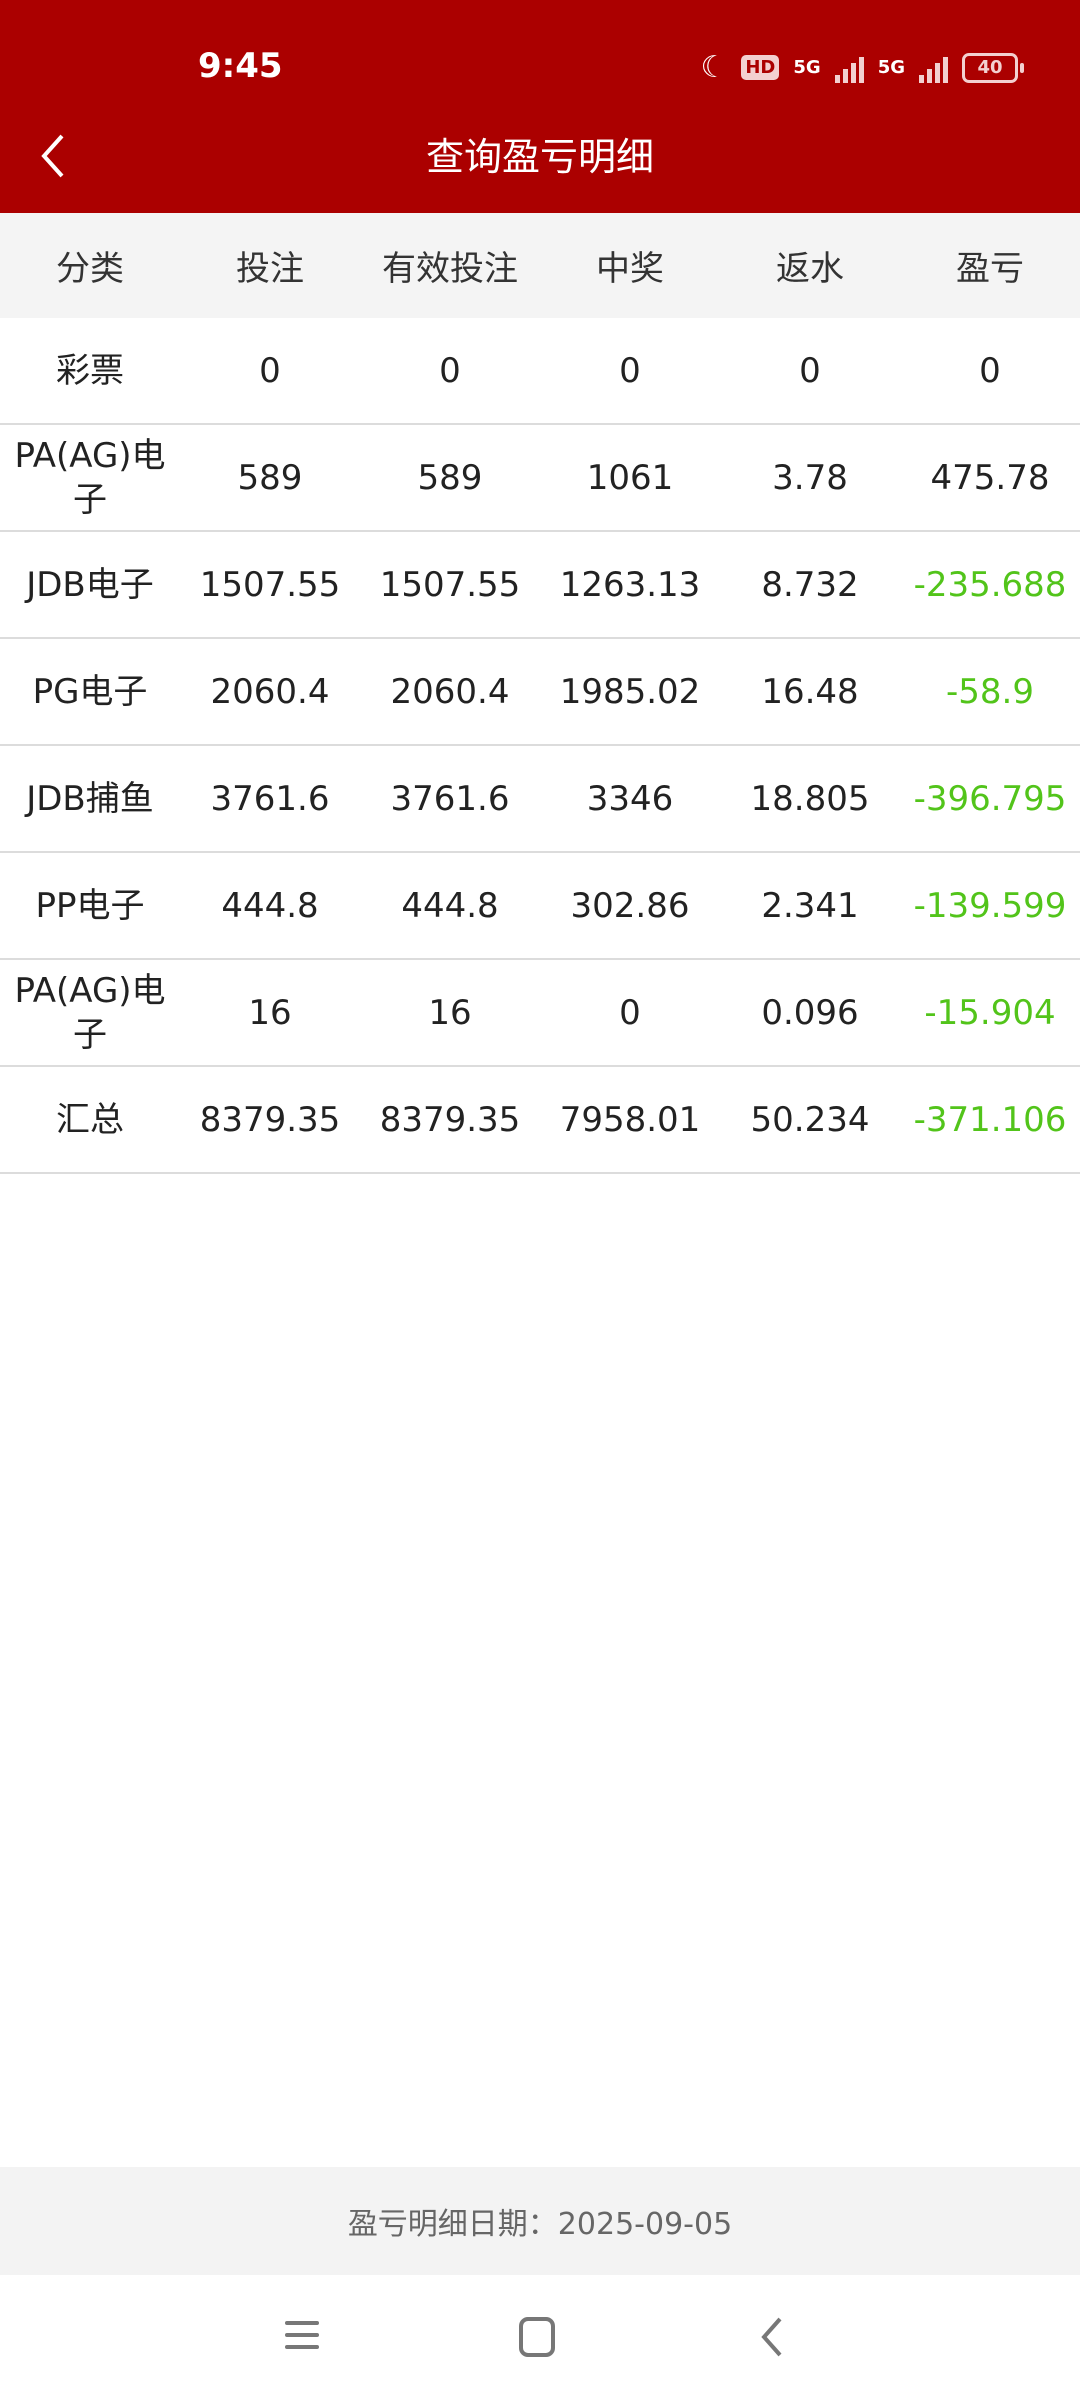 The width and height of the screenshot is (1080, 2400). I want to click on profit-cell: -235.688, so click(990, 584).